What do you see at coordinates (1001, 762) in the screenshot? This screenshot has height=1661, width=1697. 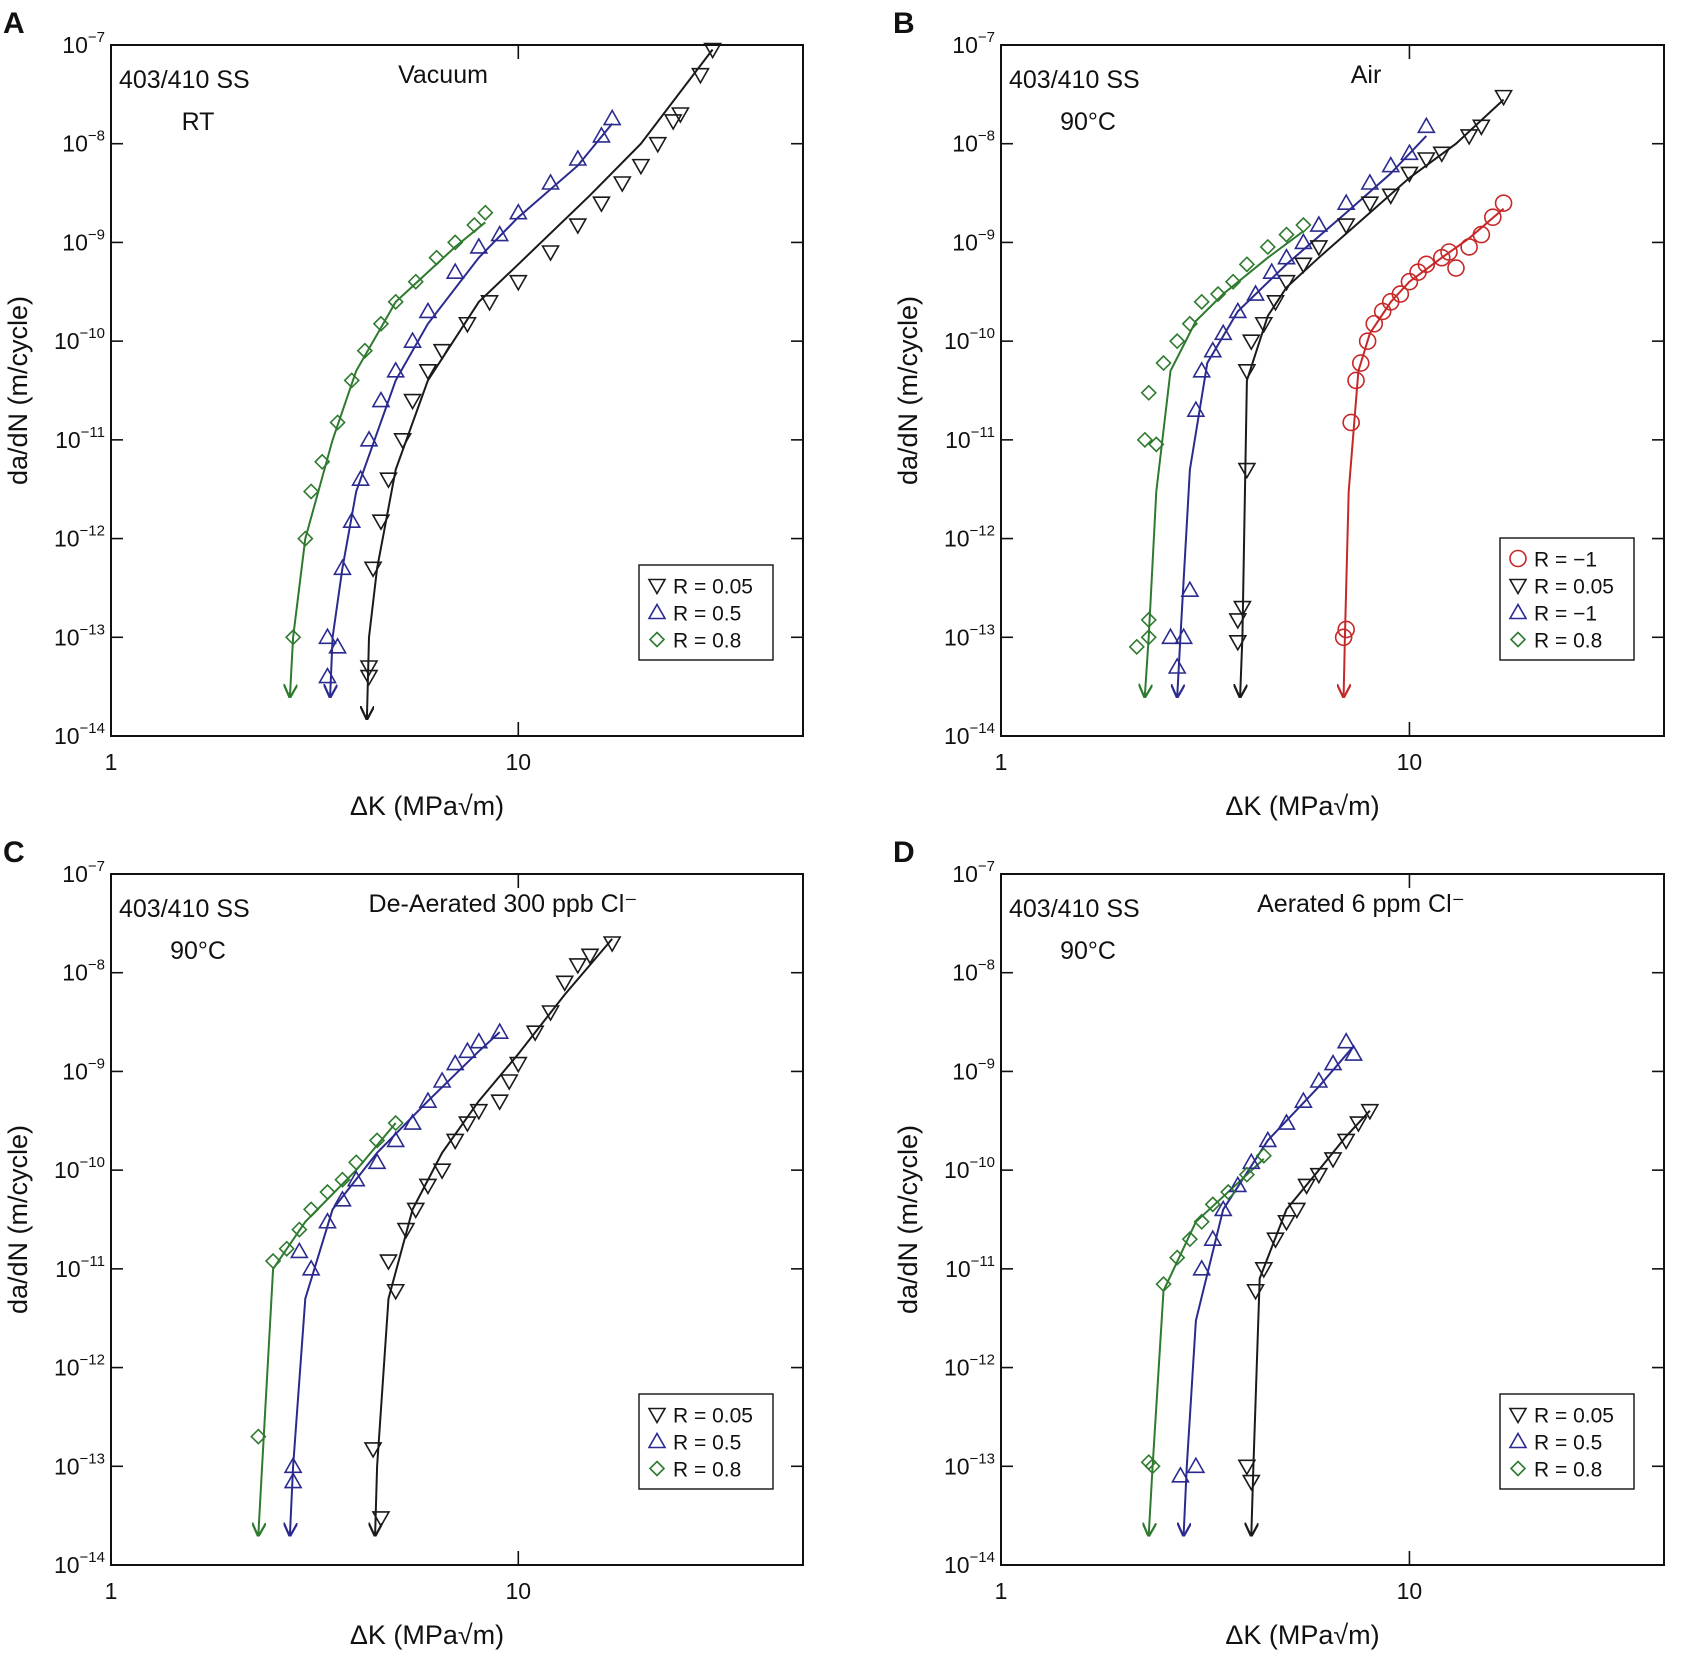 I see `x-tick-label: 1` at bounding box center [1001, 762].